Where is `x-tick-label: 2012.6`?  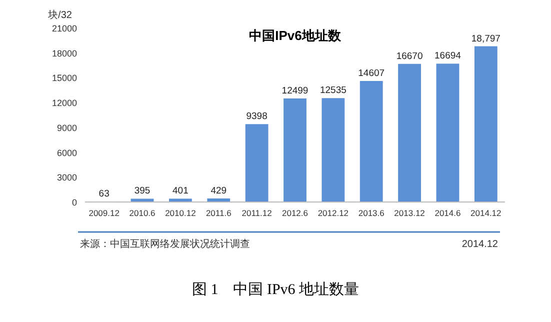 x-tick-label: 2012.6 is located at coordinates (295, 213).